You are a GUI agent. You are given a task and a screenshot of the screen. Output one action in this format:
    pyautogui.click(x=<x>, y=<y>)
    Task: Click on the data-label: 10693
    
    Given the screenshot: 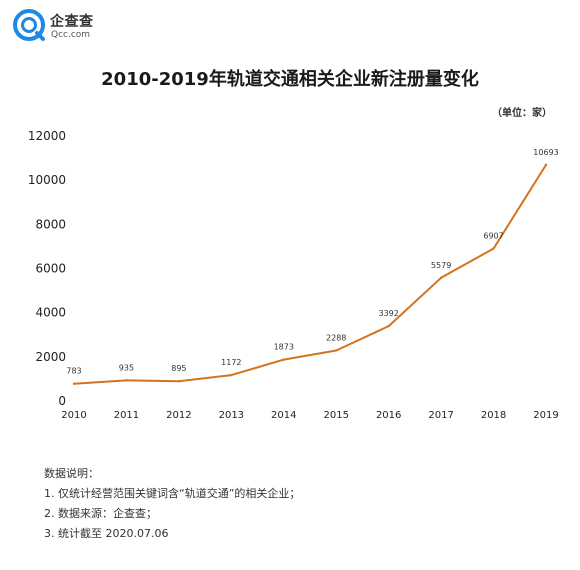 What is the action you would take?
    pyautogui.click(x=545, y=152)
    